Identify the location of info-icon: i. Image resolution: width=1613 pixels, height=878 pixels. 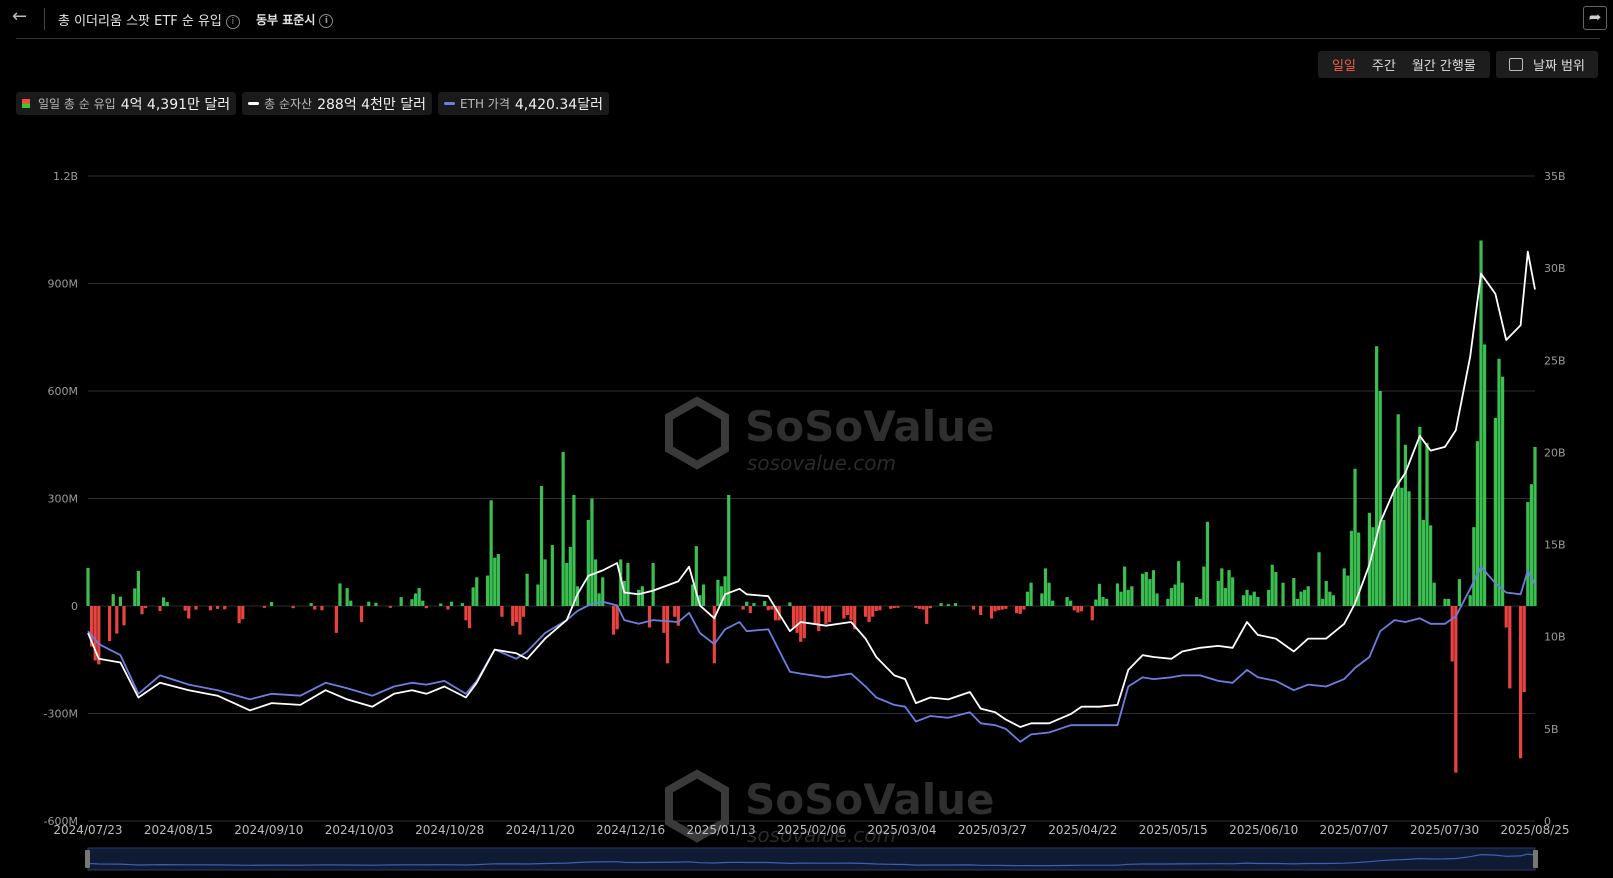
(232, 21).